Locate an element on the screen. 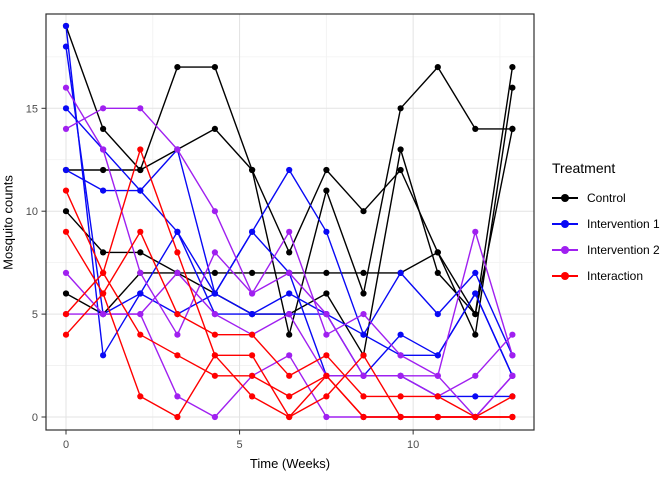 Image resolution: width=672 pixels, height=480 pixels. legend-label-intervention-2: Intervention 2 is located at coordinates (623, 250).